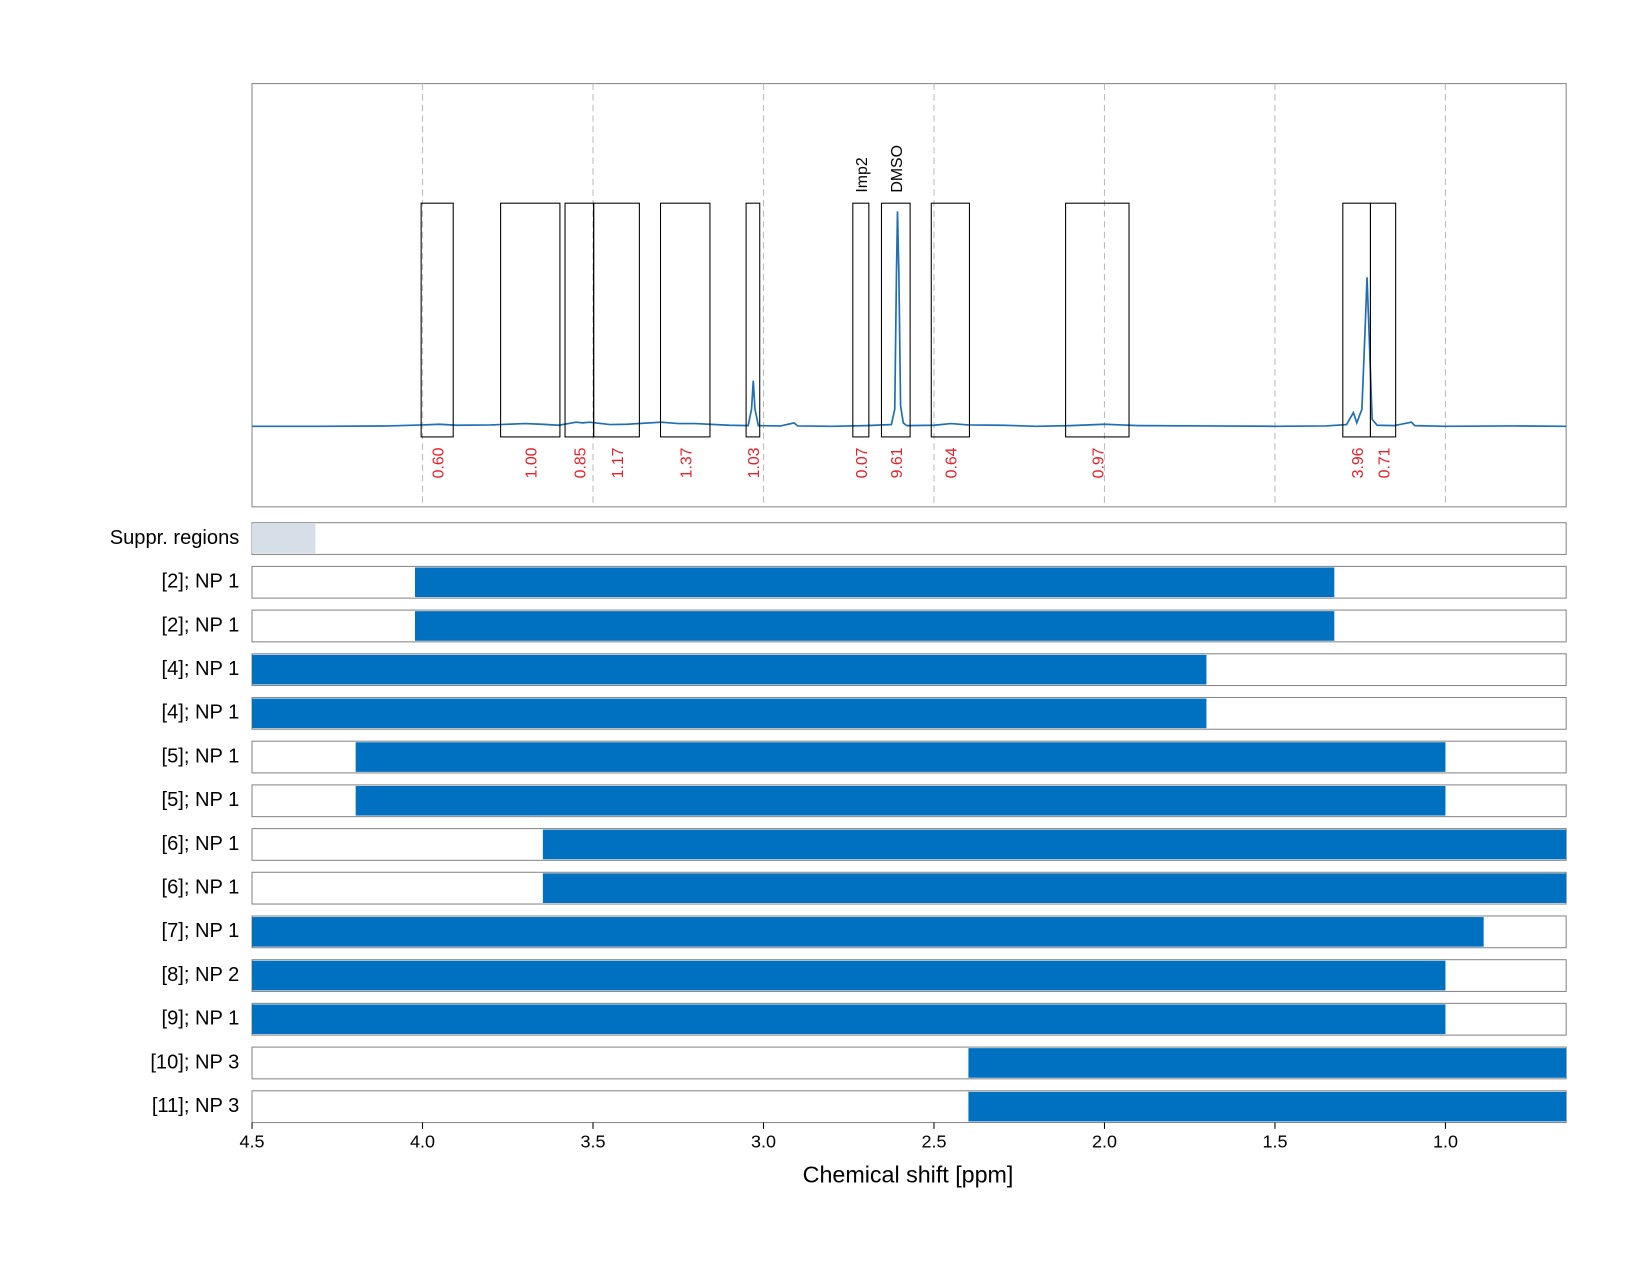 The width and height of the screenshot is (1651, 1275). Describe the element at coordinates (422, 1141) in the screenshot. I see `x-tick-label: 4.0` at that location.